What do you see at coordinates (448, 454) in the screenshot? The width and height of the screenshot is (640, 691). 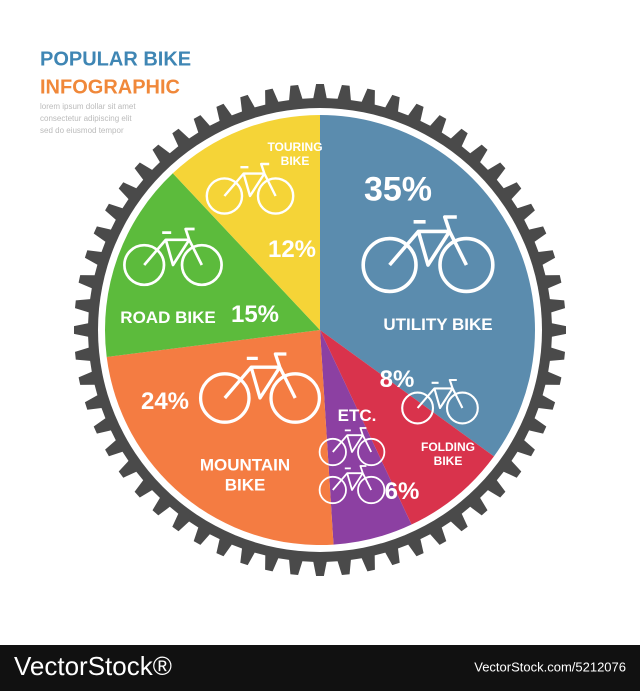 I see `category-label: FOLDING BIKE` at bounding box center [448, 454].